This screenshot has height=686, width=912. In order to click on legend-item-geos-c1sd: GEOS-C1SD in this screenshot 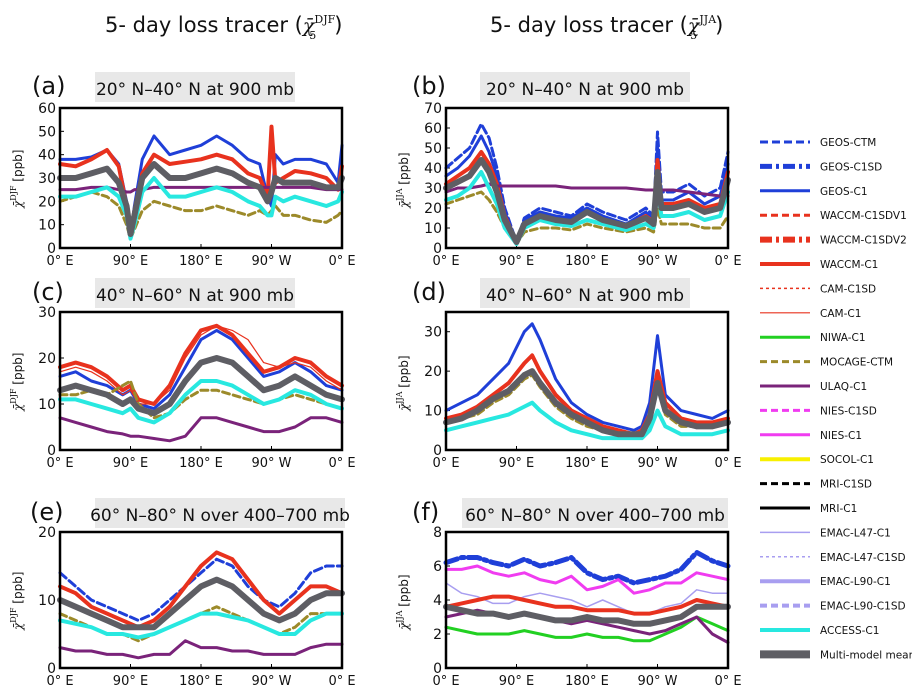, I will do `click(821, 167)`.